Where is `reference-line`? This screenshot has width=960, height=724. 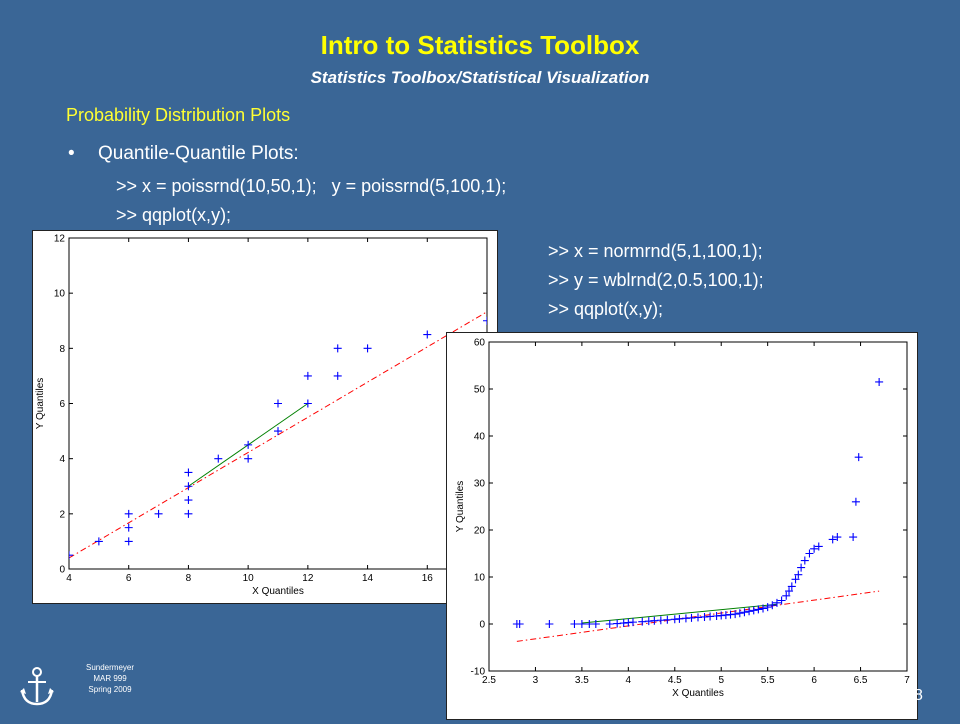
reference-line is located at coordinates (278, 435).